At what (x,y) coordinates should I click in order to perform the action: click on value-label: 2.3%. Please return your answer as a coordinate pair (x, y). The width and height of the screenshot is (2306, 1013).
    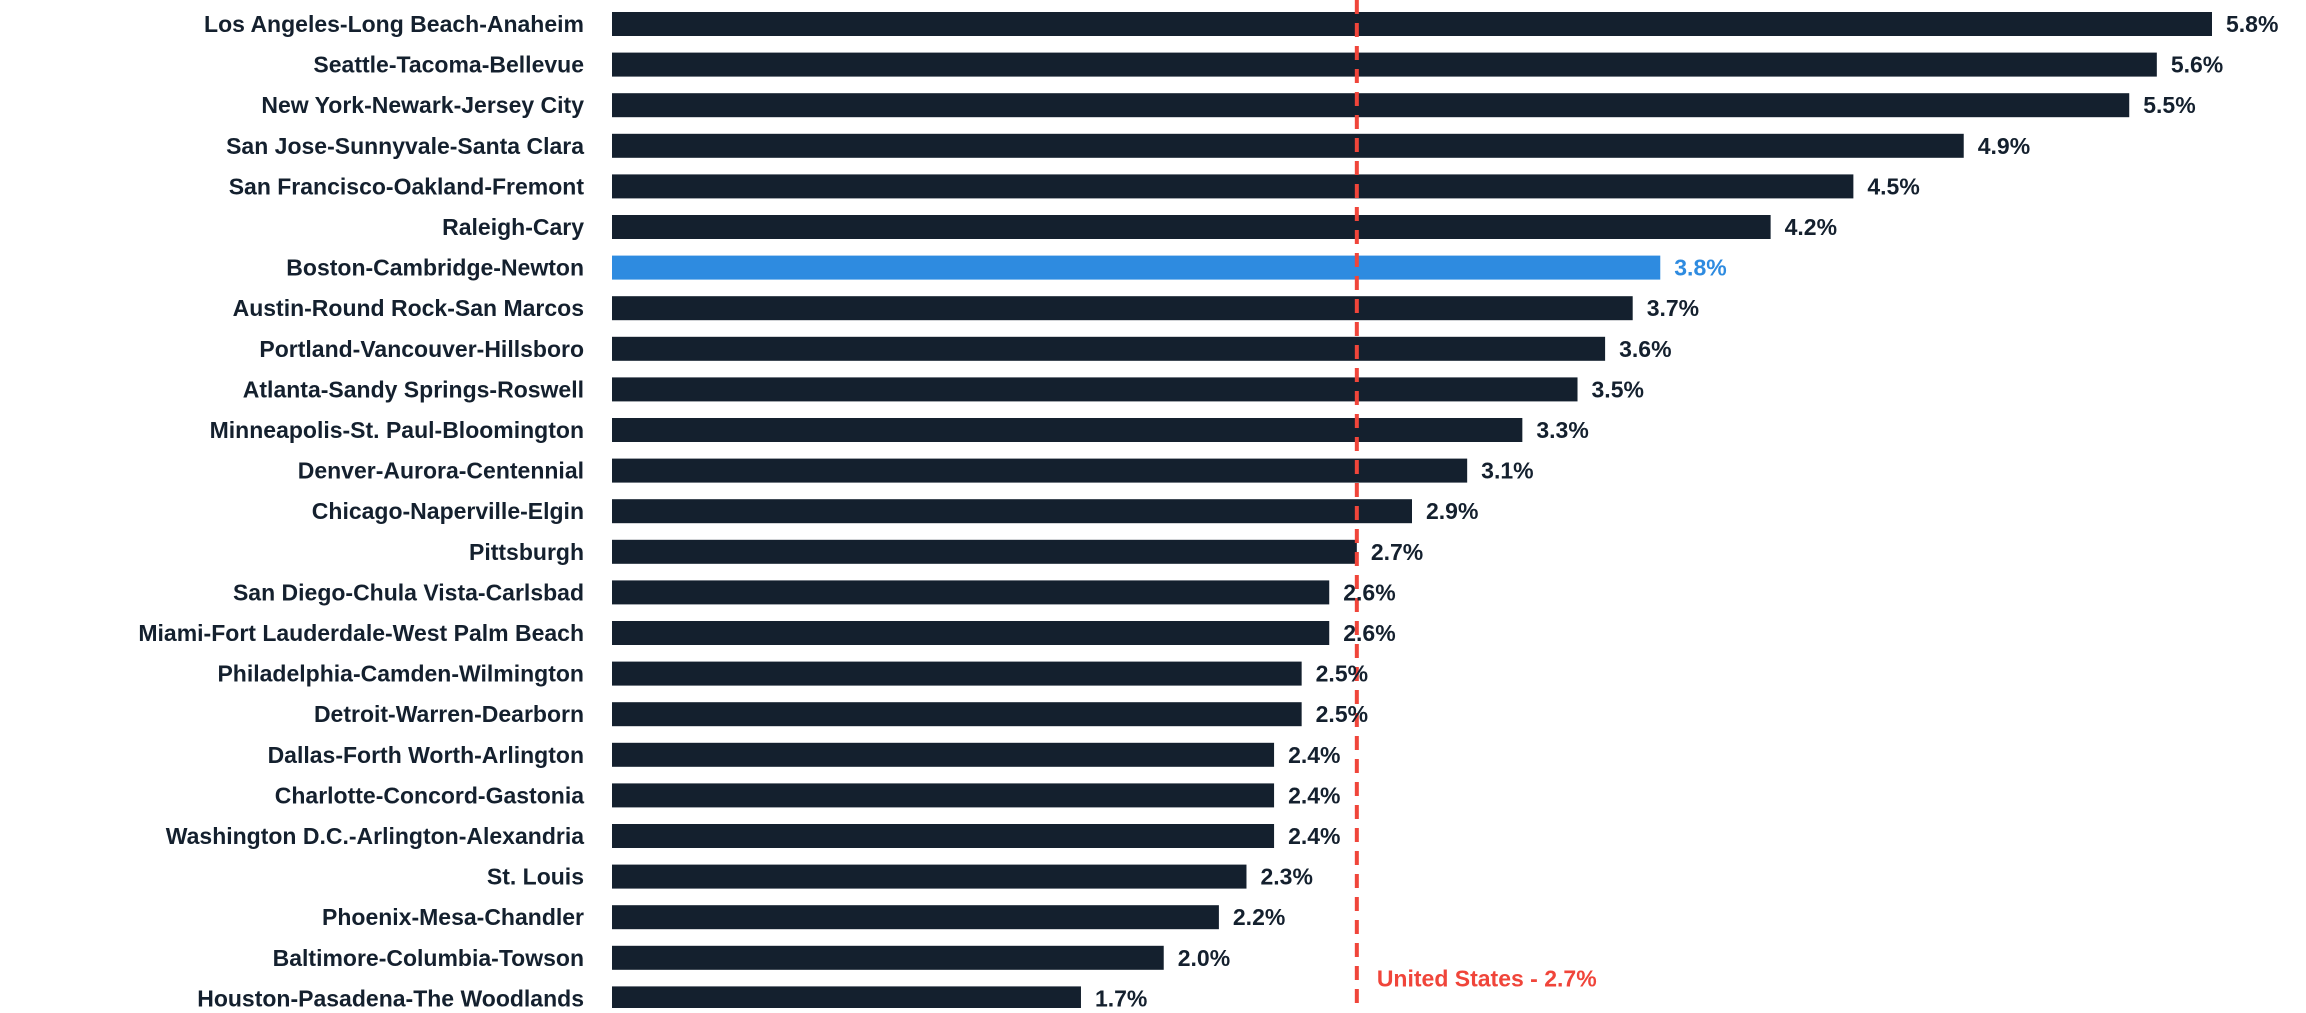
    Looking at the image, I should click on (1286, 877).